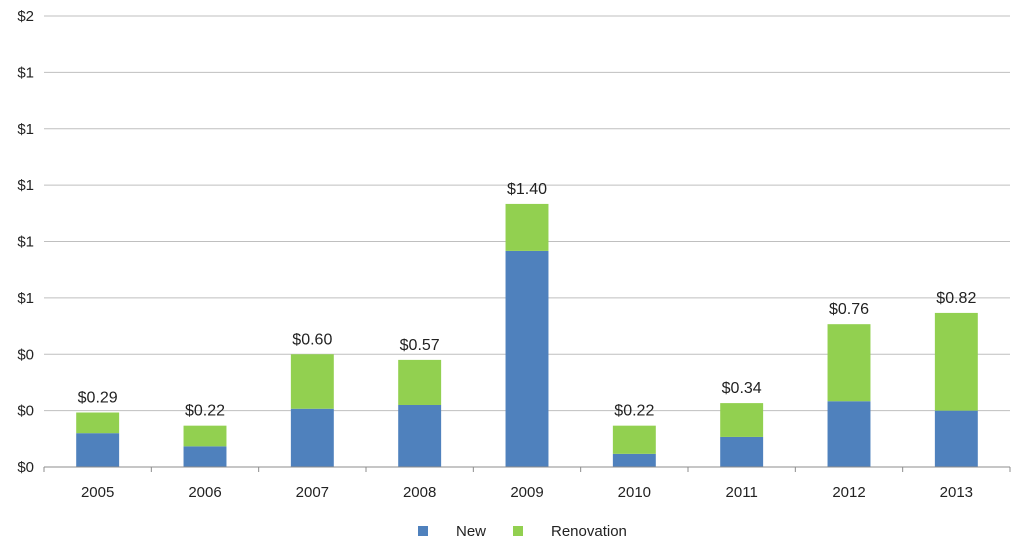 This screenshot has height=542, width=1018. What do you see at coordinates (527, 189) in the screenshot?
I see `total-label-2009: $1.40` at bounding box center [527, 189].